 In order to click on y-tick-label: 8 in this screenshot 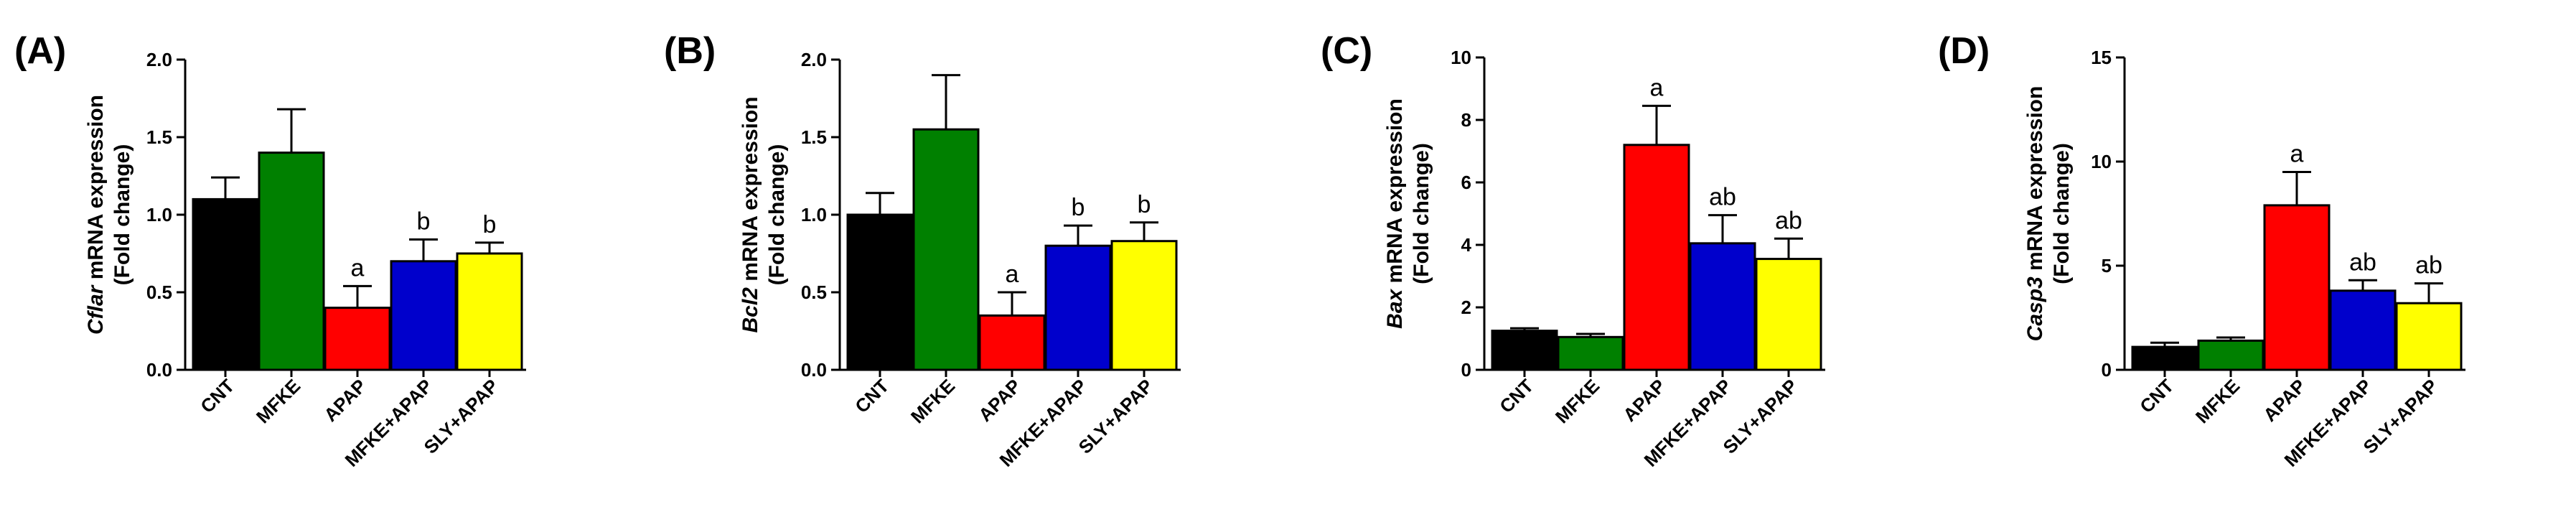, I will do `click(1466, 120)`.